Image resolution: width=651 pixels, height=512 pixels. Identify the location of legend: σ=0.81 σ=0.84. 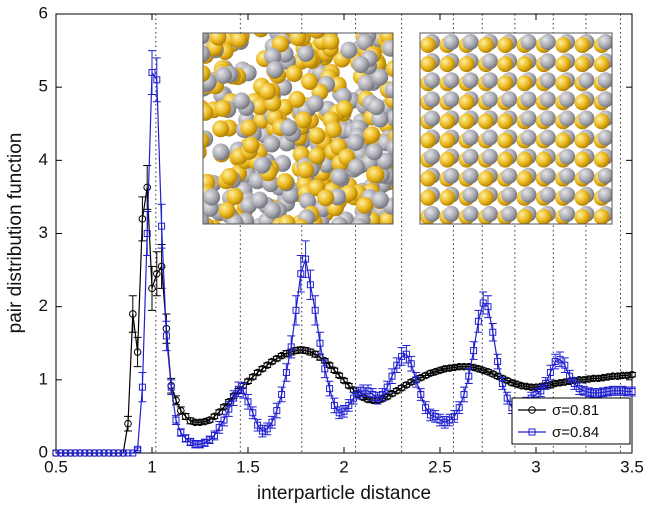
(571, 421).